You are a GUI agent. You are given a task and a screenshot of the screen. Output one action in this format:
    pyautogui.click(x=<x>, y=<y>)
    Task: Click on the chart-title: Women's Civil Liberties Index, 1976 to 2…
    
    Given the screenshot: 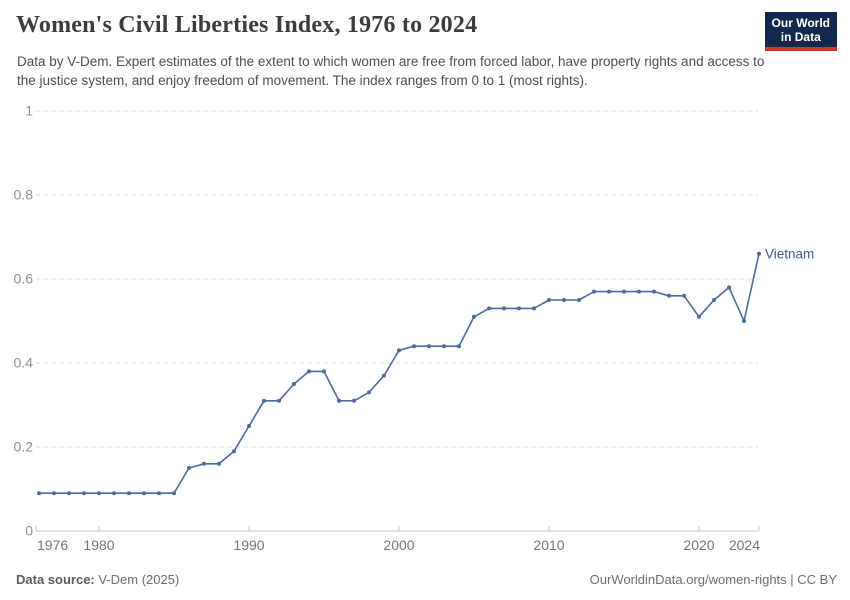 What is the action you would take?
    pyautogui.click(x=247, y=25)
    